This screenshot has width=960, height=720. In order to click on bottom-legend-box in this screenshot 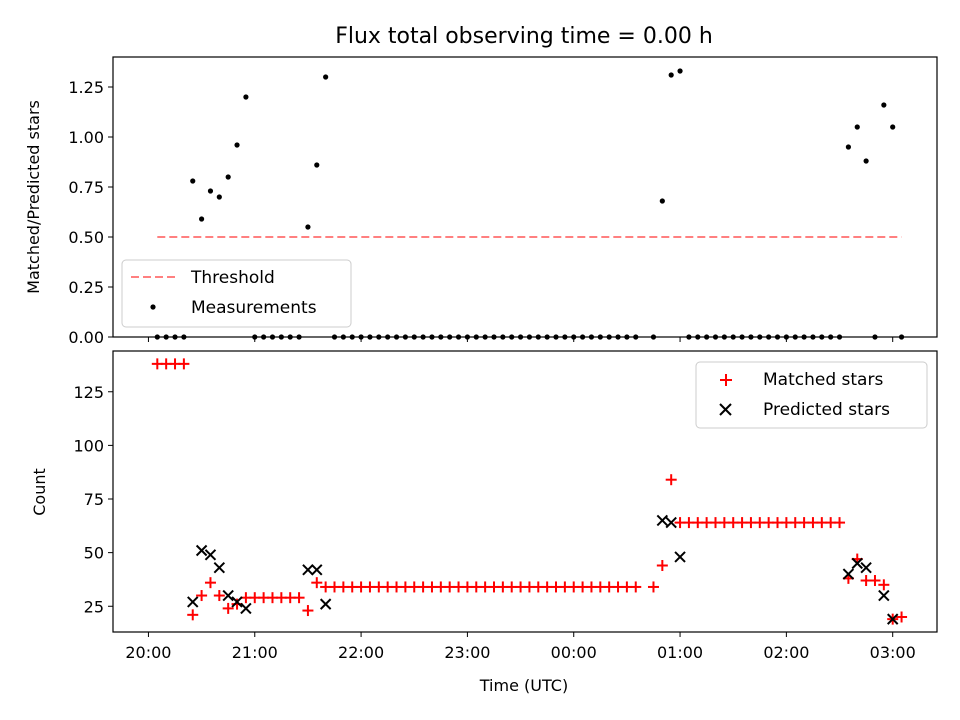, I will do `click(811, 395)`.